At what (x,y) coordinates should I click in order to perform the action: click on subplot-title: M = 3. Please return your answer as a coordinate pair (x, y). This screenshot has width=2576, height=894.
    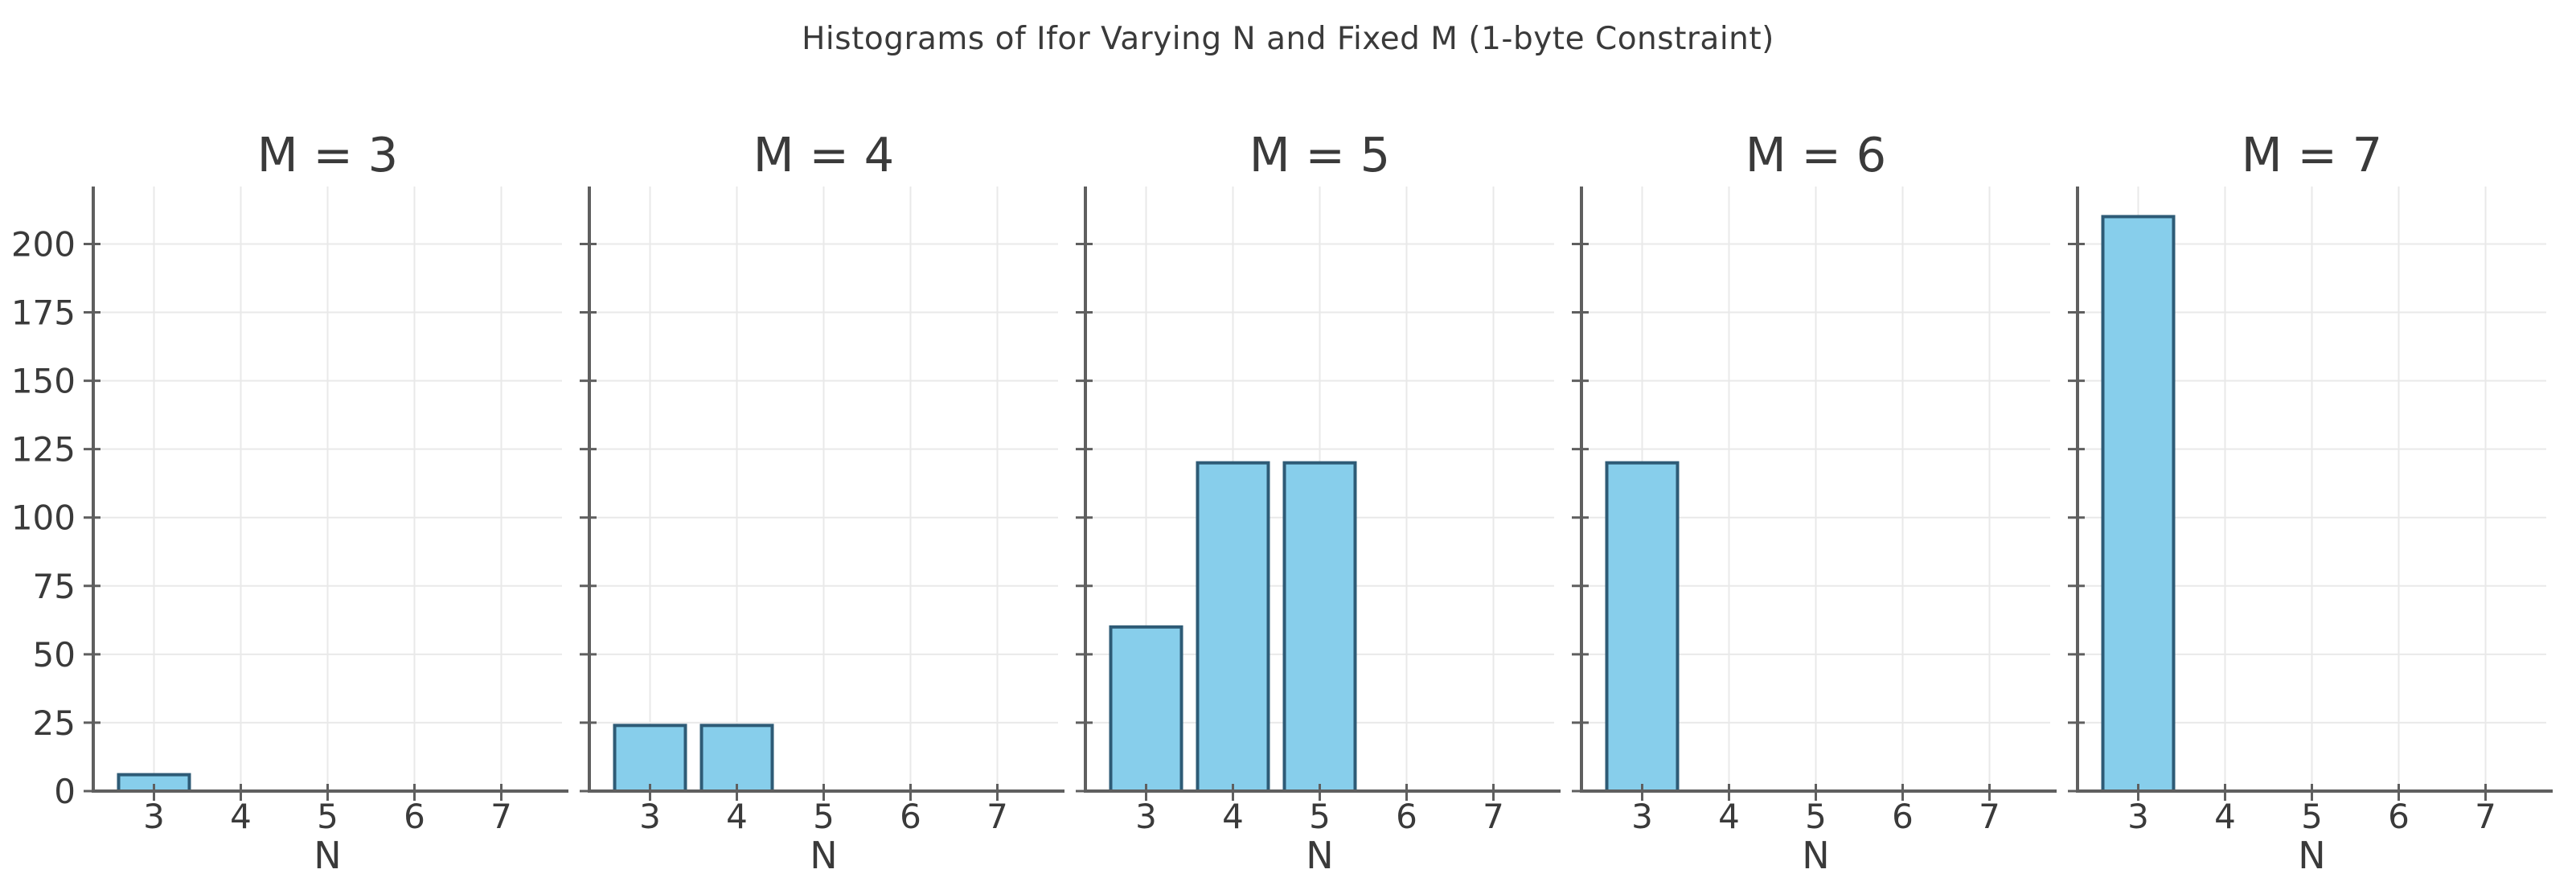
    Looking at the image, I should click on (328, 154).